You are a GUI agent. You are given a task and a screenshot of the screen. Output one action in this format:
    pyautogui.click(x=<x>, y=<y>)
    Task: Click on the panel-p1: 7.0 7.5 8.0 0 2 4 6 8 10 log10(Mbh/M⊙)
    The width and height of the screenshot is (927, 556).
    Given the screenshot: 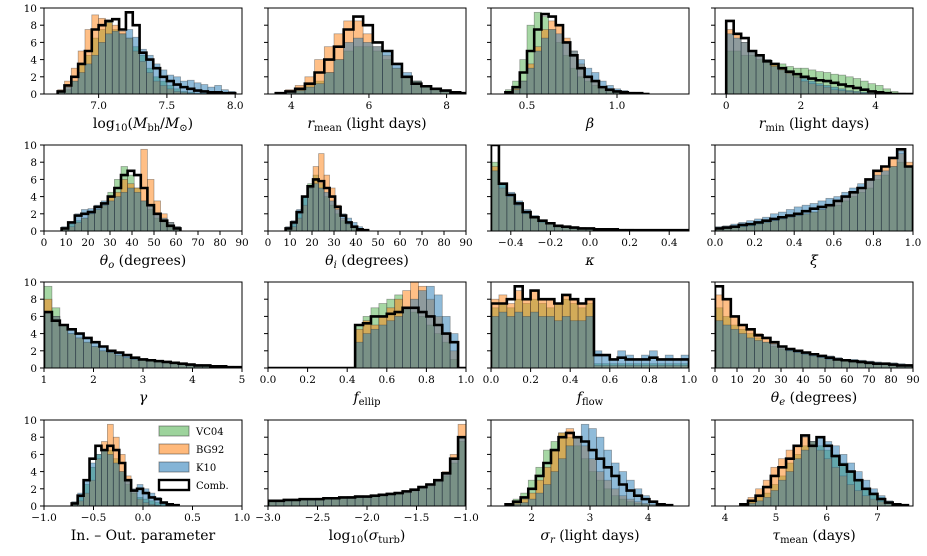 What is the action you would take?
    pyautogui.click(x=134, y=68)
    